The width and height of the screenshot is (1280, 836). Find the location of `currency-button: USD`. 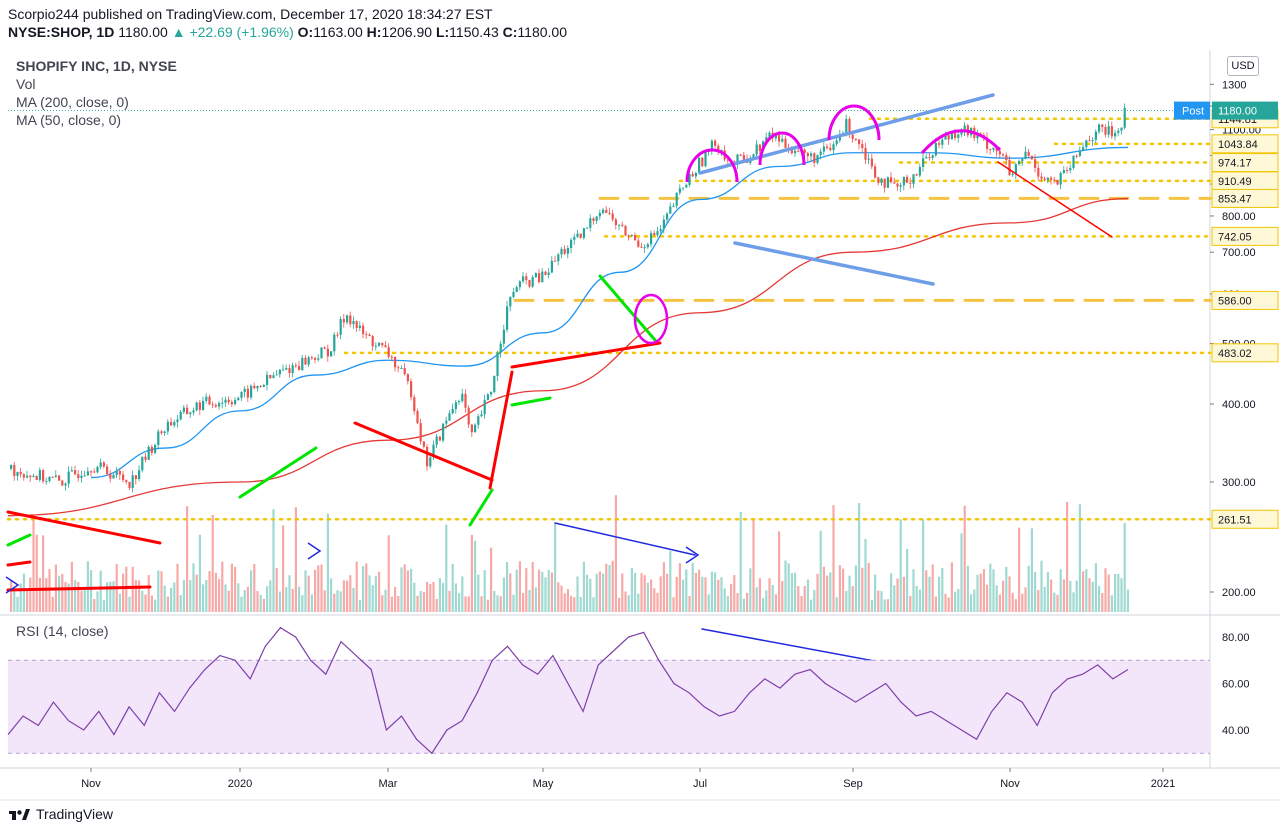

currency-button: USD is located at coordinates (1243, 66).